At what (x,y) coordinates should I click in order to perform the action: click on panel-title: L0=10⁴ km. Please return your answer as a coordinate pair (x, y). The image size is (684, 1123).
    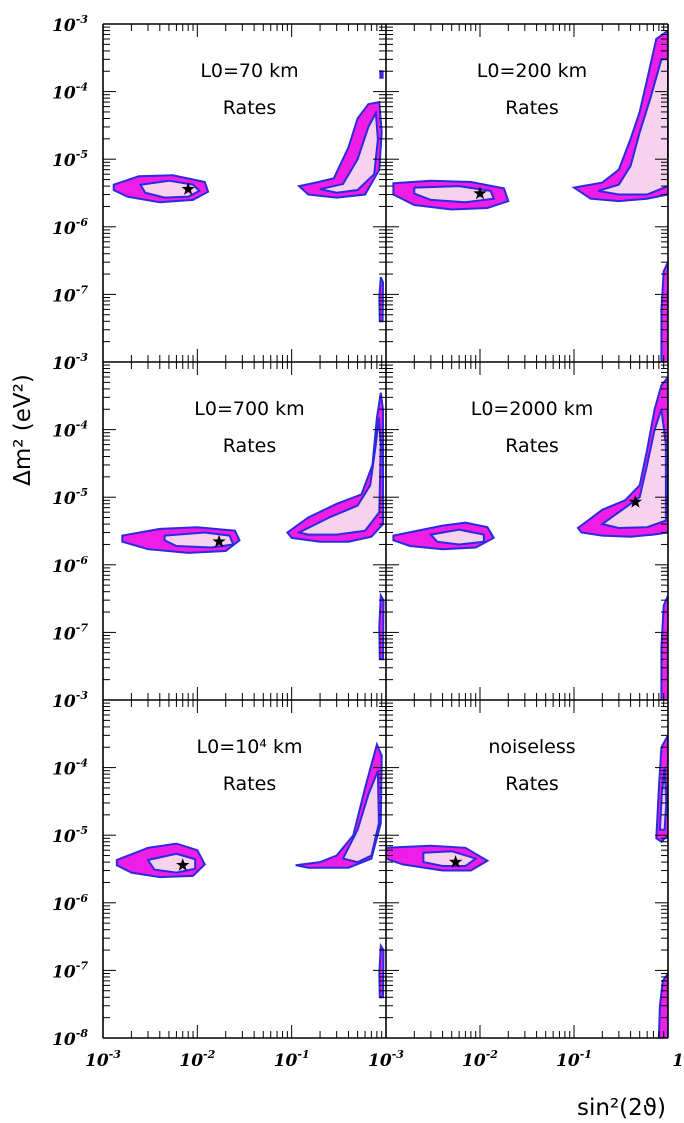
    Looking at the image, I should click on (250, 747).